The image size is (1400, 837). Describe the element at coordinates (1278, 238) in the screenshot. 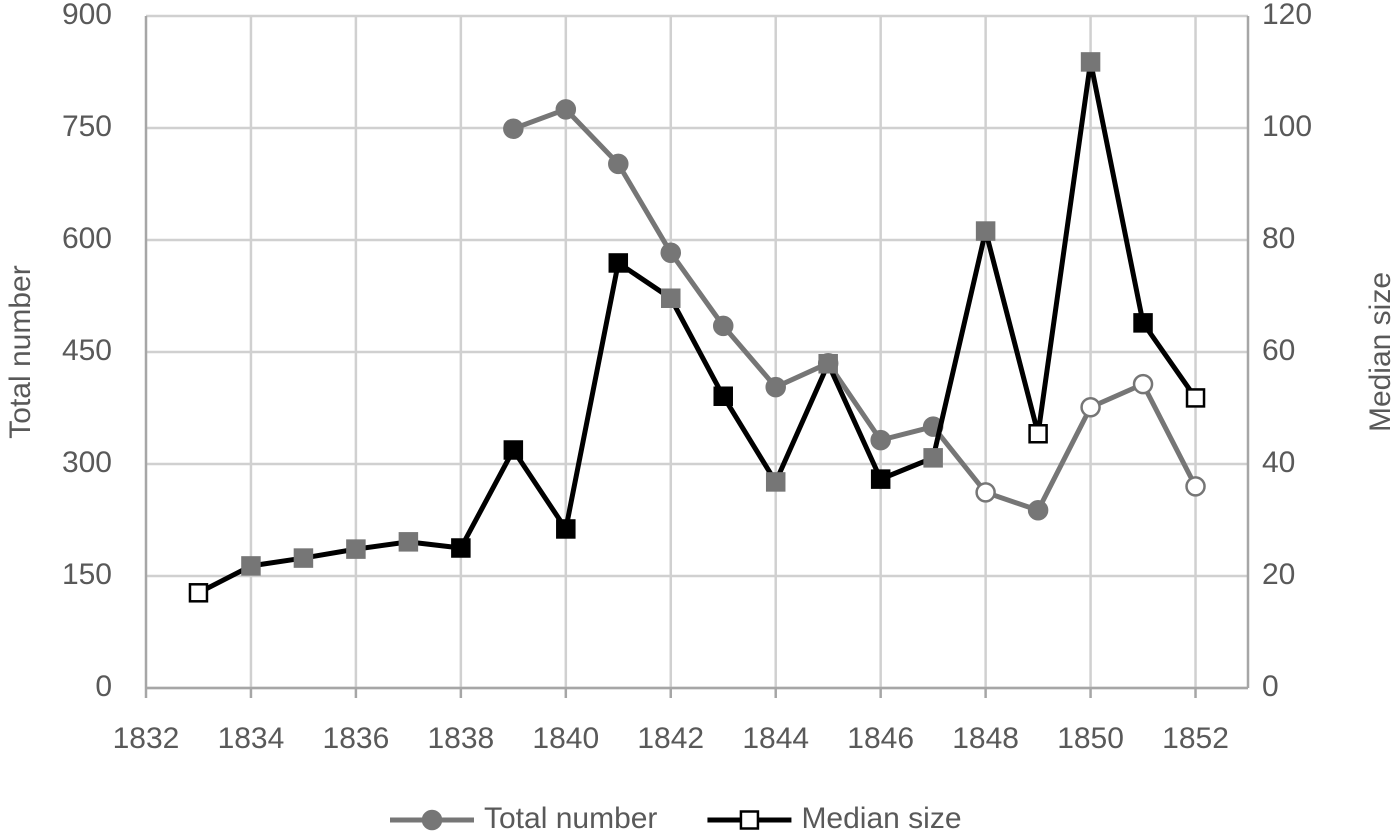

I see `y2-tick-label: 80` at that location.